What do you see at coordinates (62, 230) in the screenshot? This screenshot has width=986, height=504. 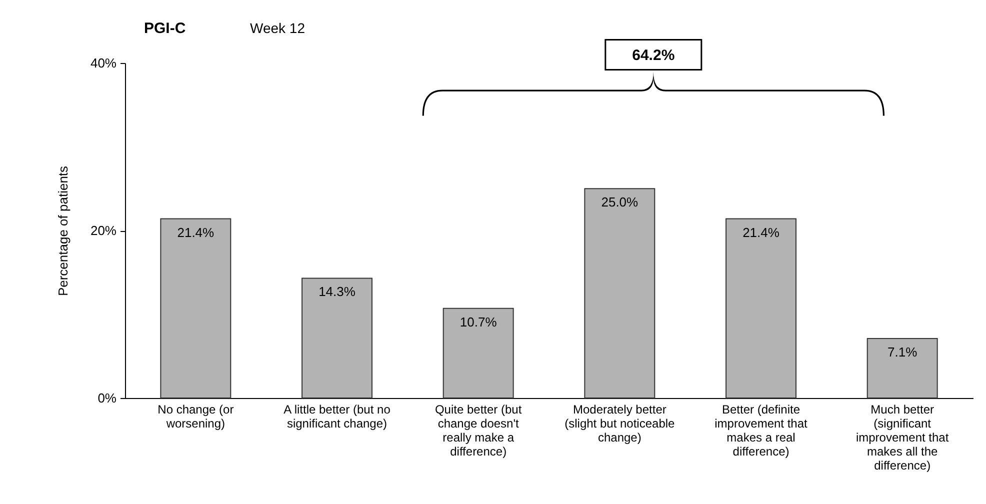 I see `y-axis-title: Percentage of patients` at bounding box center [62, 230].